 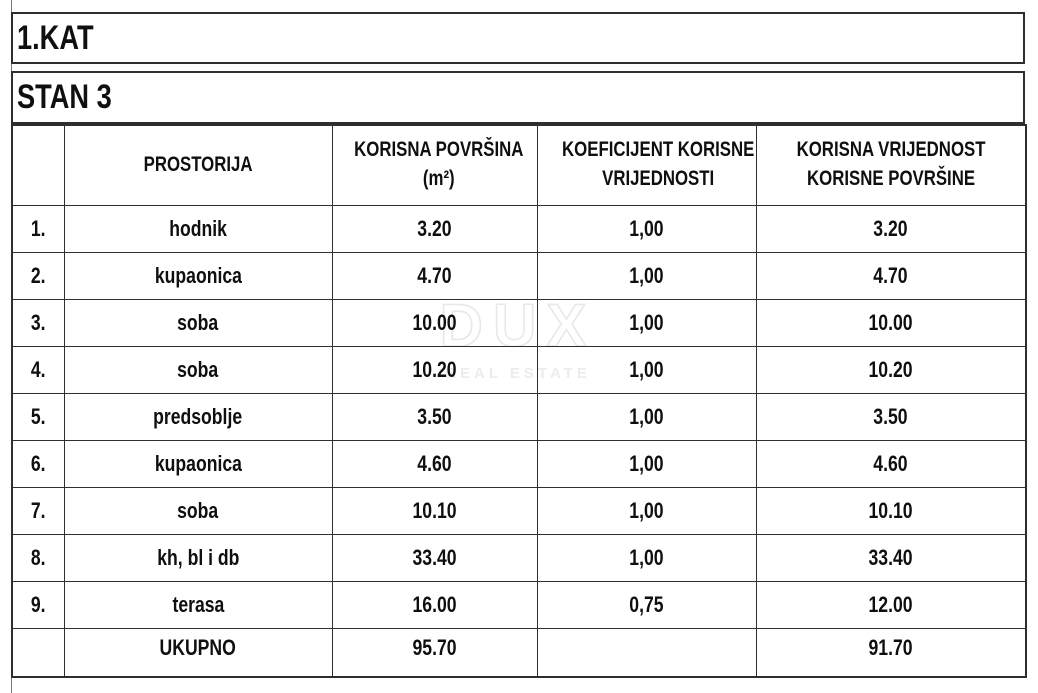 What do you see at coordinates (891, 228) in the screenshot?
I see `value-cell: 3.20` at bounding box center [891, 228].